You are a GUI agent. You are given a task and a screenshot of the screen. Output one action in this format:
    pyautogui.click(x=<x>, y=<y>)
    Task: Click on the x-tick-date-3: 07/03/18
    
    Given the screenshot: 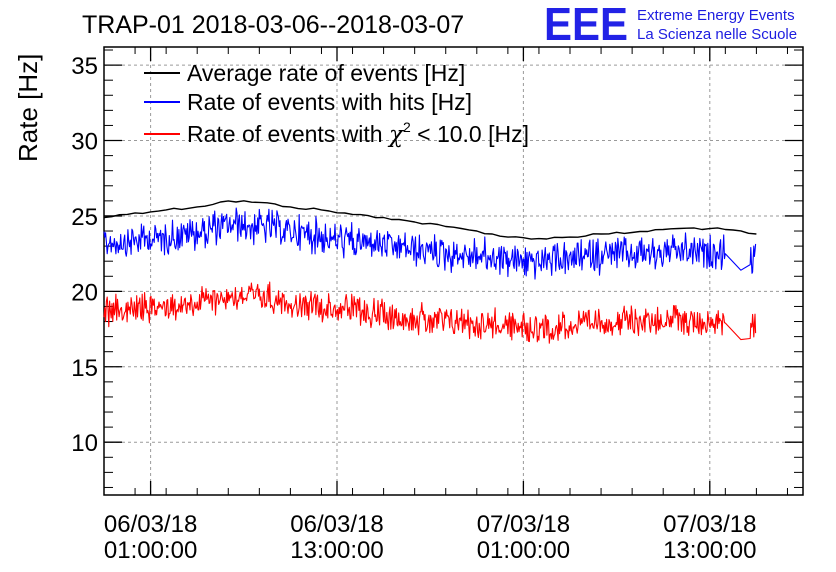 What is the action you would take?
    pyautogui.click(x=709, y=524)
    